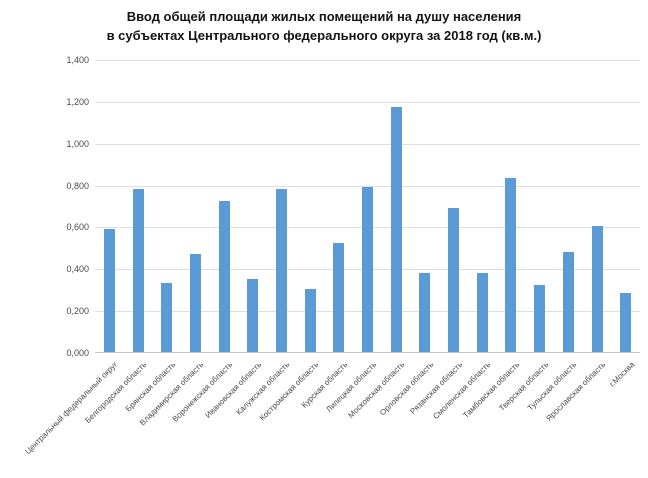  I want to click on y-axis-tick-label: 0,400, so click(77, 269).